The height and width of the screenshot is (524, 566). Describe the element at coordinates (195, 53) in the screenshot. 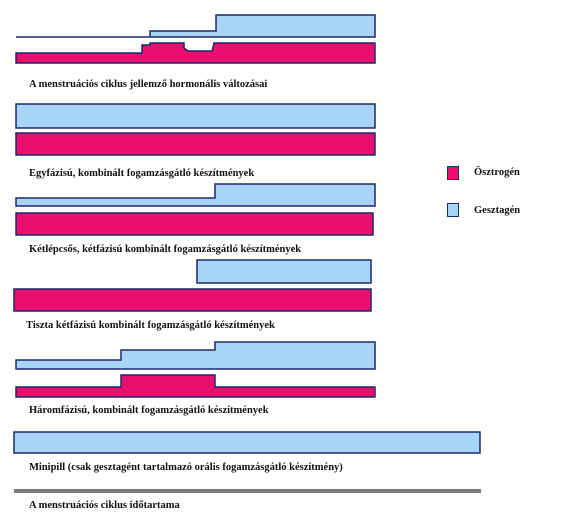

I see `estrogen-bar-cycle` at that location.